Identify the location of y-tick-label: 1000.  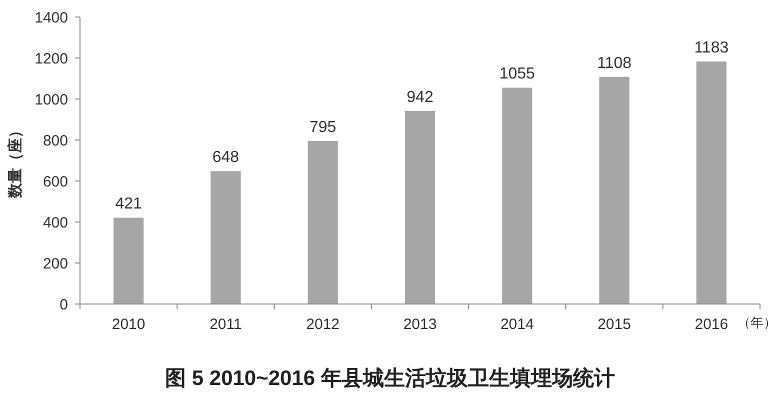
(51, 99).